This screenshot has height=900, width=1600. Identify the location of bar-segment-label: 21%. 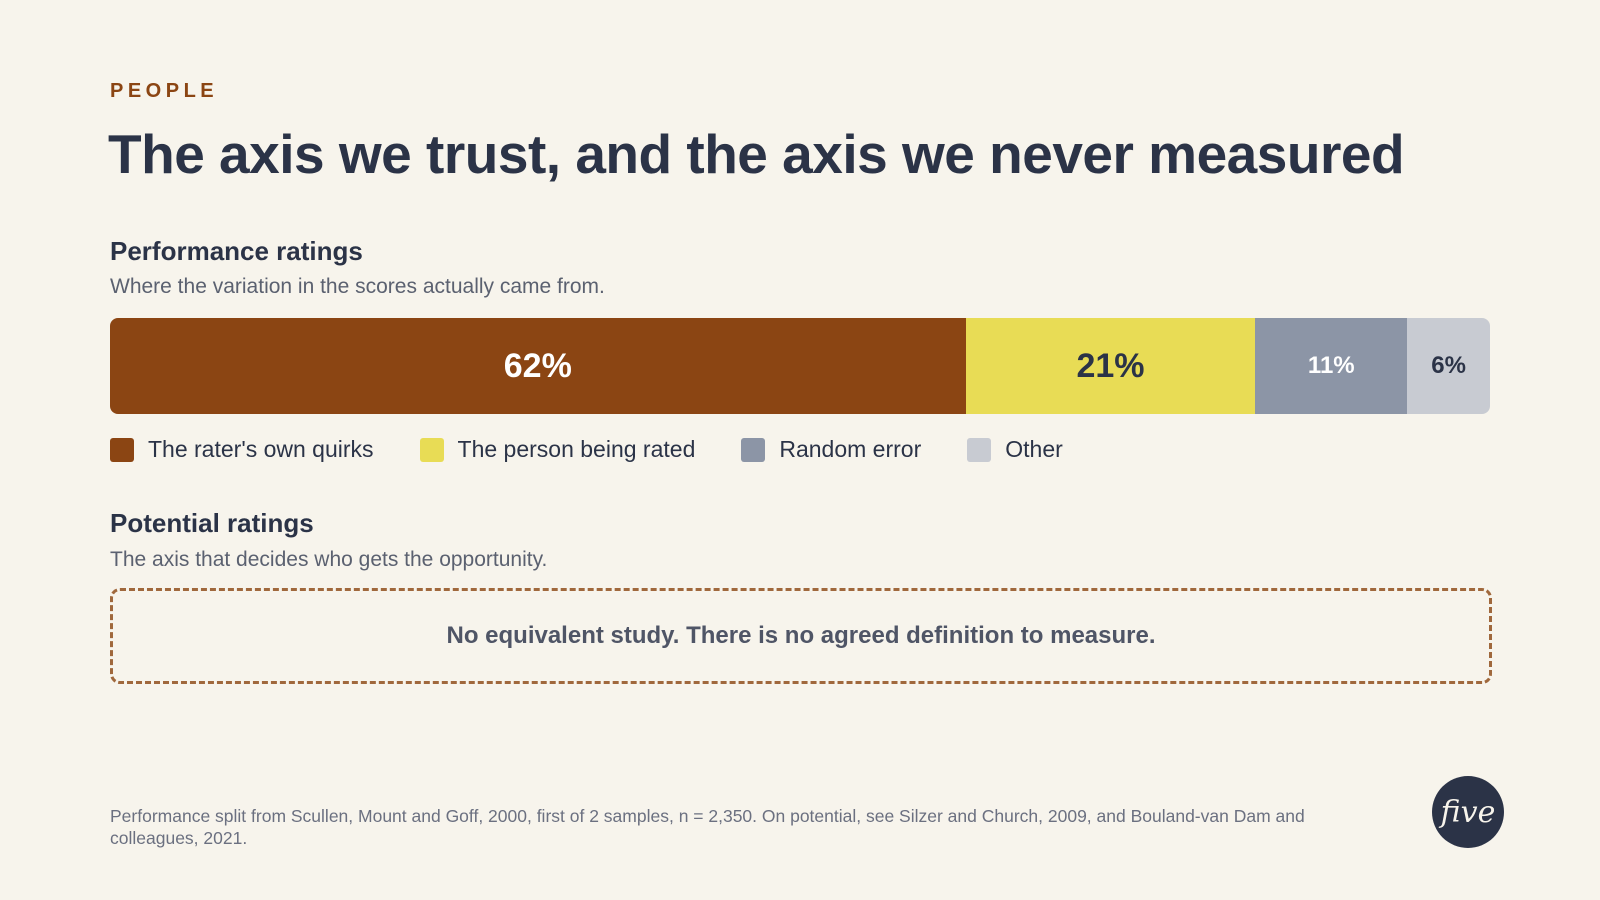
(1110, 365).